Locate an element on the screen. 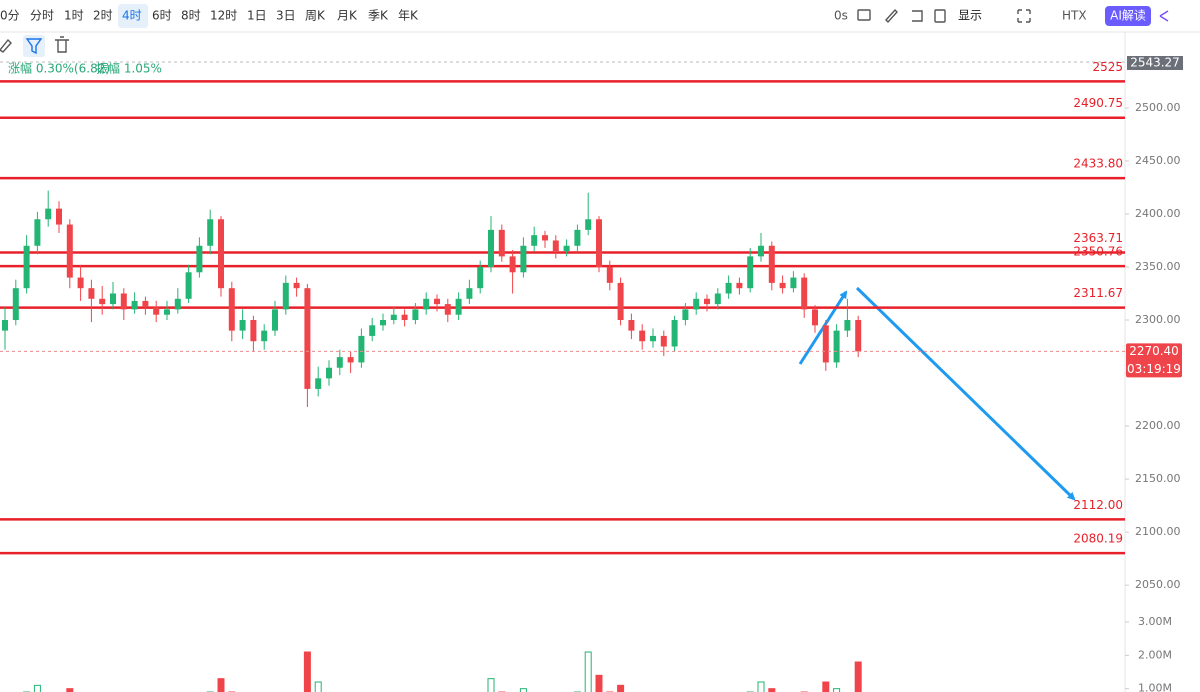  timeframe-tab: 4时 is located at coordinates (132, 16).